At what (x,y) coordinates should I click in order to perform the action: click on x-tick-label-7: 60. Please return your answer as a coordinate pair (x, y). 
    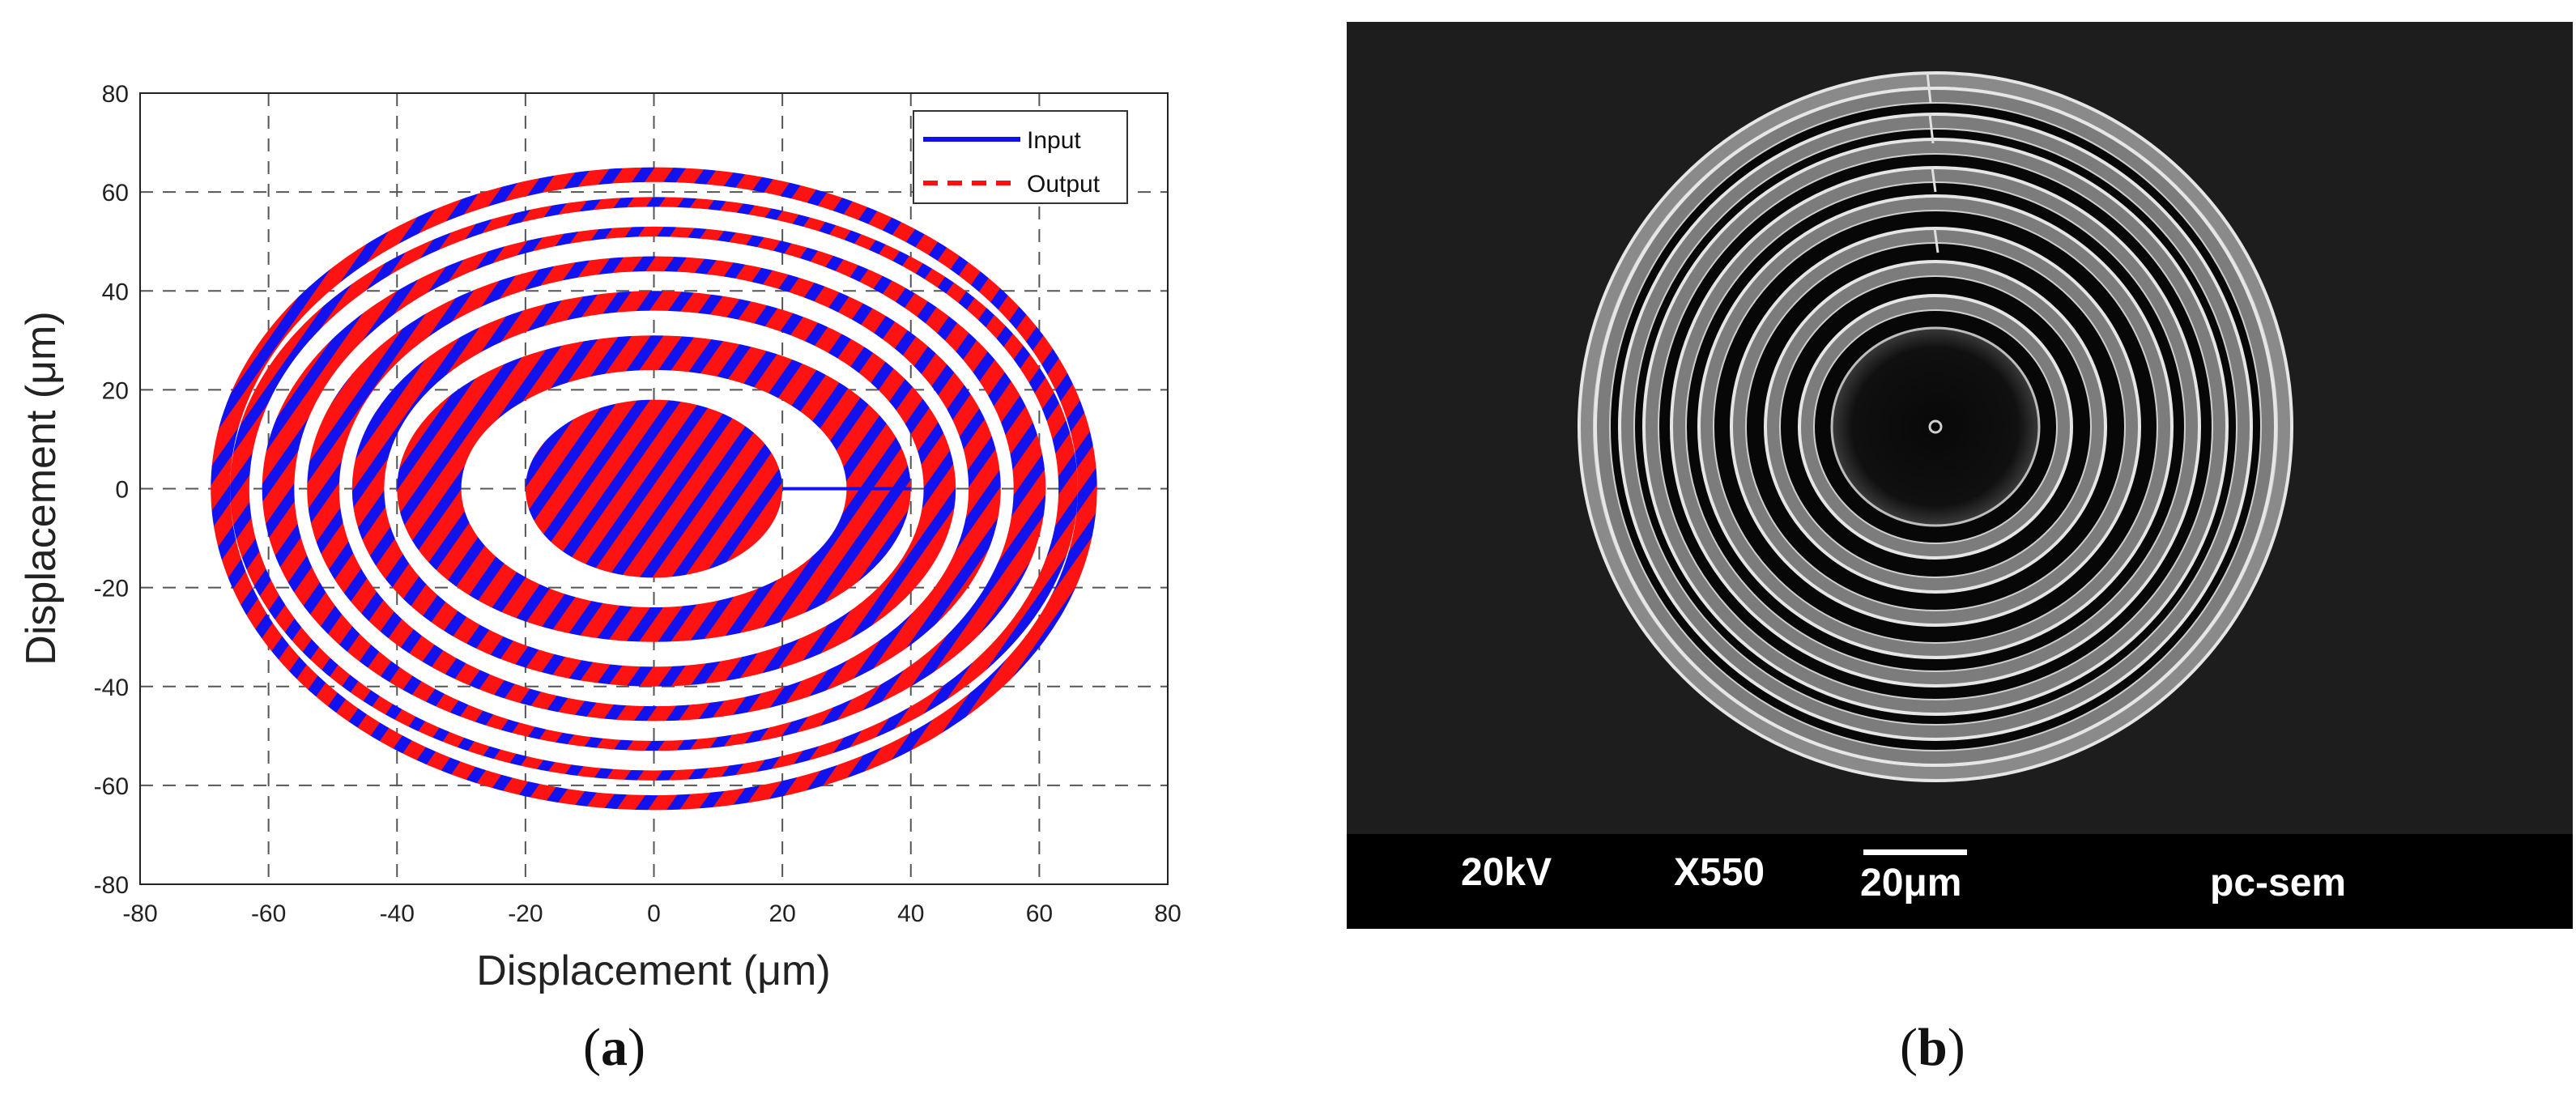
    Looking at the image, I should click on (1039, 913).